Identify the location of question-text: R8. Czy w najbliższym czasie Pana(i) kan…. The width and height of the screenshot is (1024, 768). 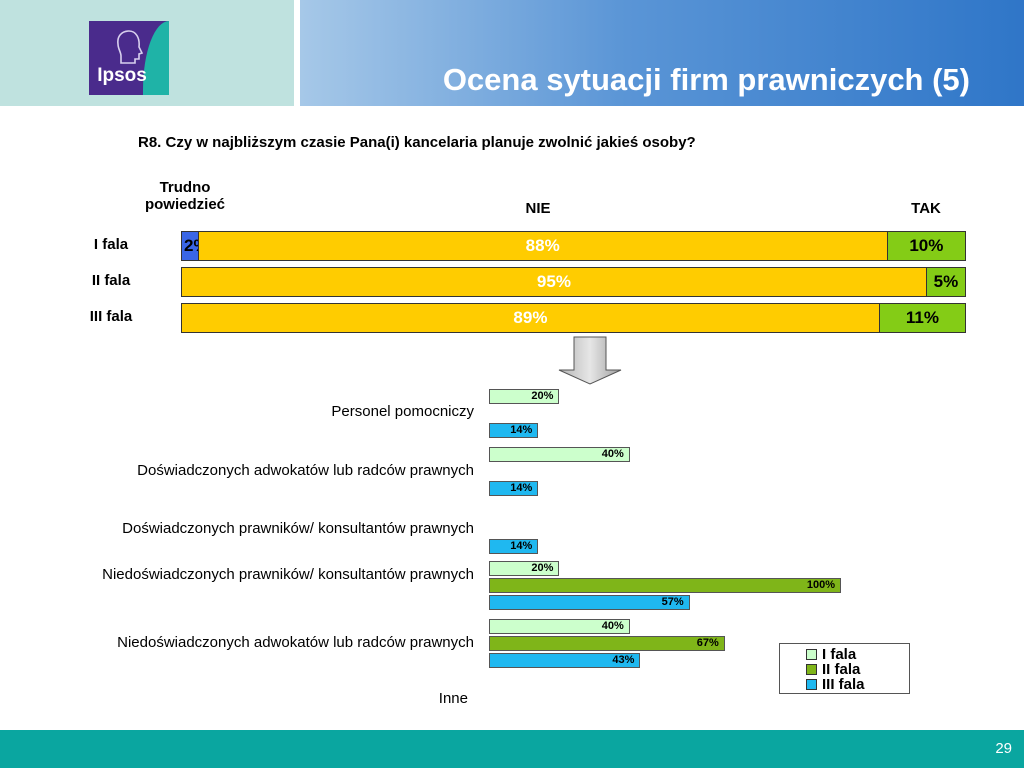
(417, 142).